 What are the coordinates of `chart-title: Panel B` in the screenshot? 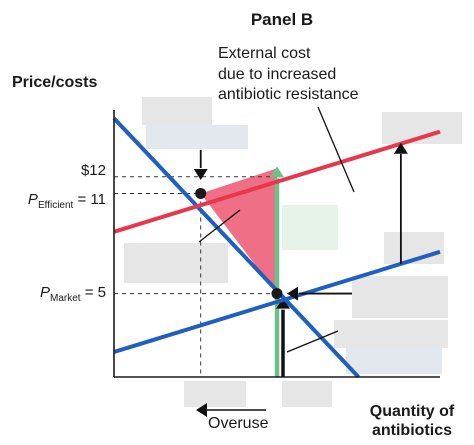 It's located at (282, 19).